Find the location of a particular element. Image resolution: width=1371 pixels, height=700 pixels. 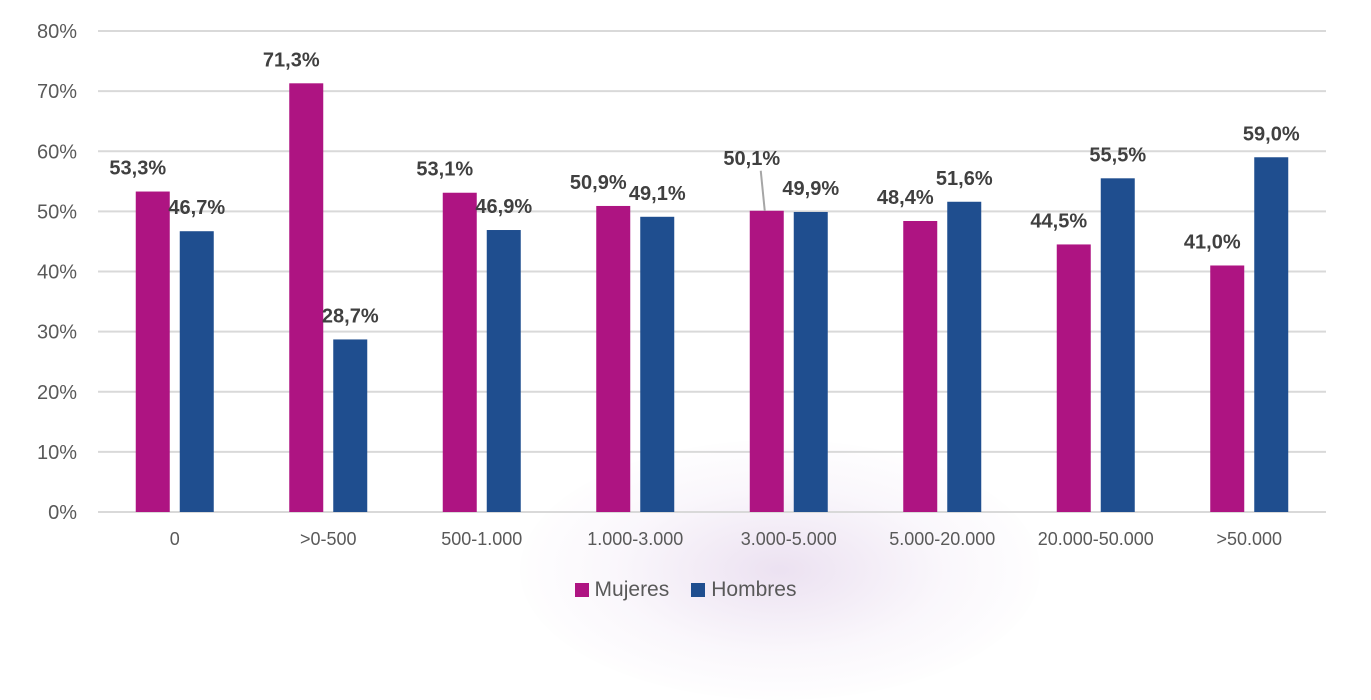

legend-swatch-mujeres is located at coordinates (581, 590).